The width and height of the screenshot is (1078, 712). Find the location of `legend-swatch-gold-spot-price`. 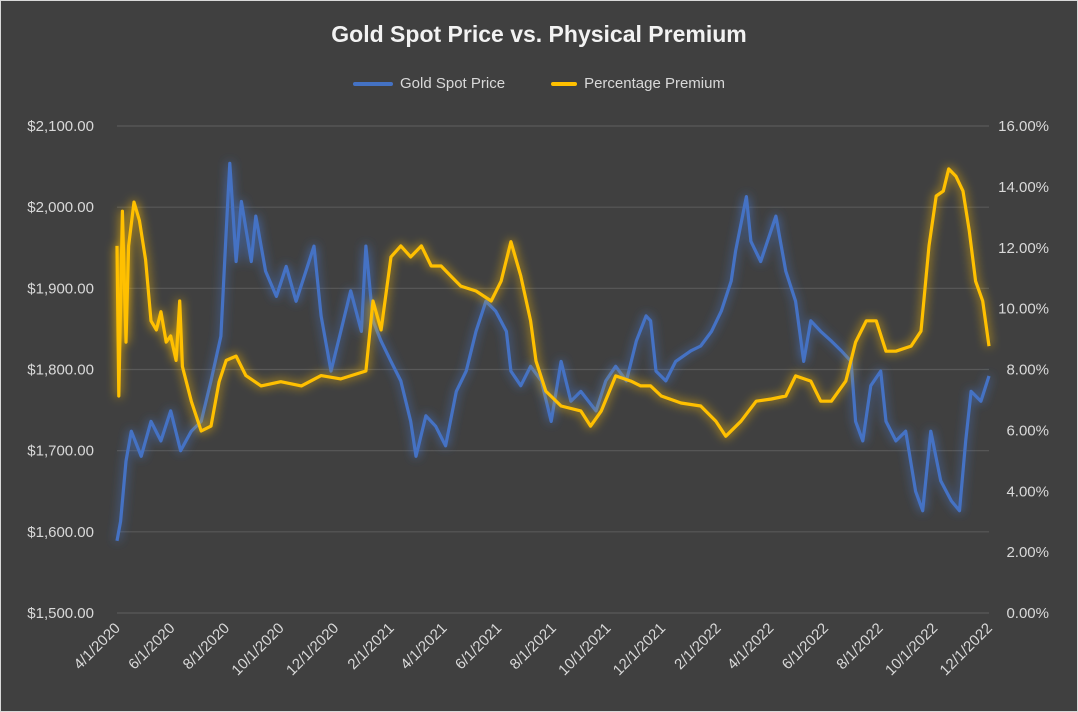

legend-swatch-gold-spot-price is located at coordinates (373, 83).